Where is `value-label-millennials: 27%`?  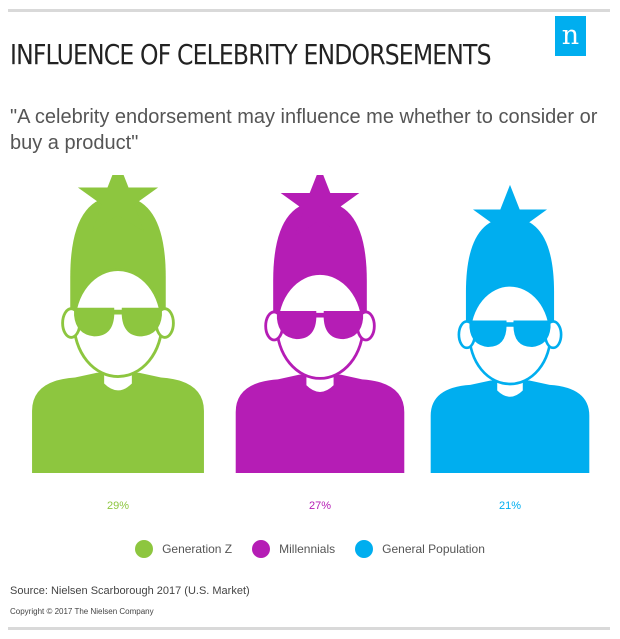 value-label-millennials: 27% is located at coordinates (320, 506).